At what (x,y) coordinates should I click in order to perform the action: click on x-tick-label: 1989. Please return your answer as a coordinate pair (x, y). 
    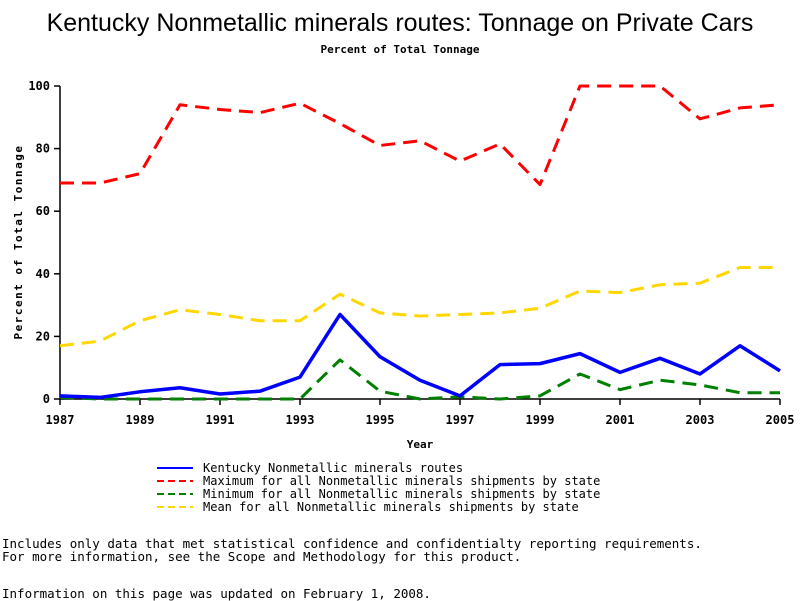
    Looking at the image, I should click on (140, 420).